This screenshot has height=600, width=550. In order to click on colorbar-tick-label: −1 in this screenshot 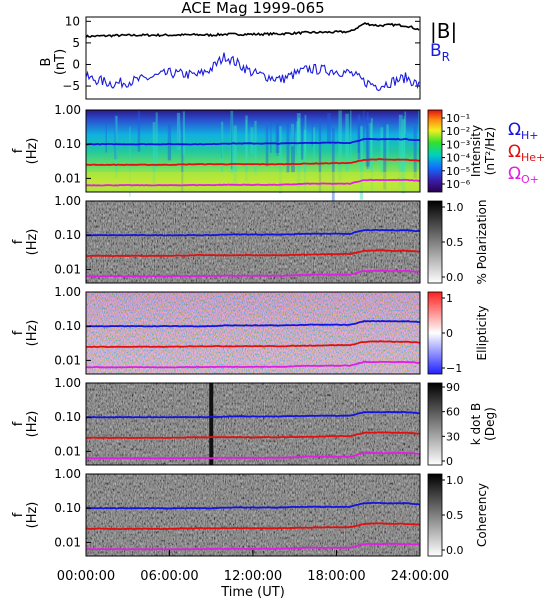, I will do `click(454, 368)`.